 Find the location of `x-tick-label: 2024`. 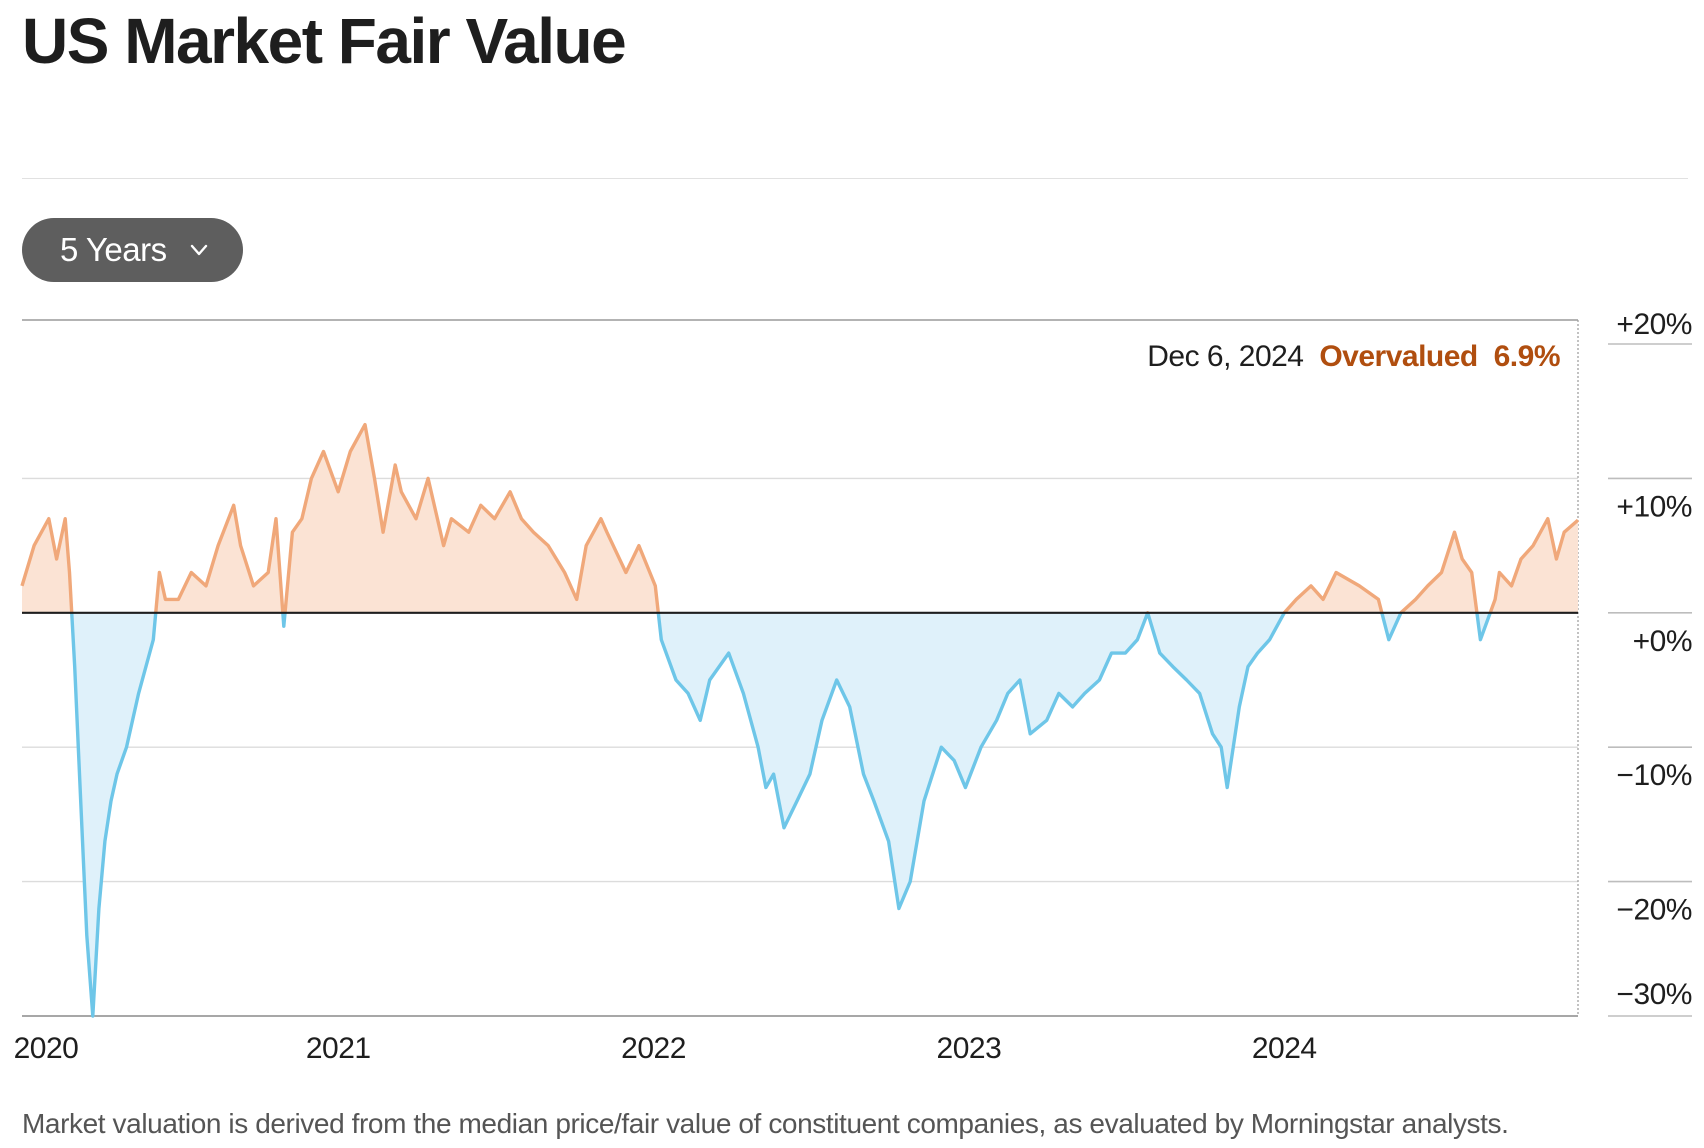

x-tick-label: 2024 is located at coordinates (1284, 1048).